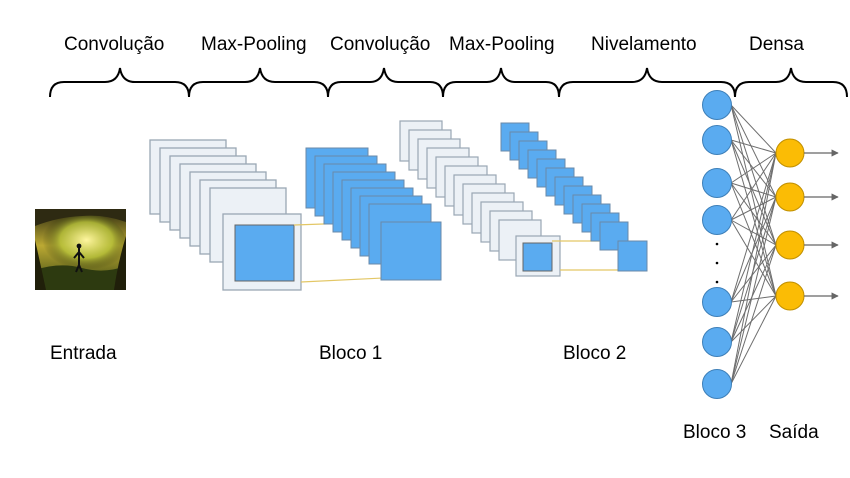 The width and height of the screenshot is (850, 478). I want to click on label-block-1: Bloco 1, so click(351, 353).